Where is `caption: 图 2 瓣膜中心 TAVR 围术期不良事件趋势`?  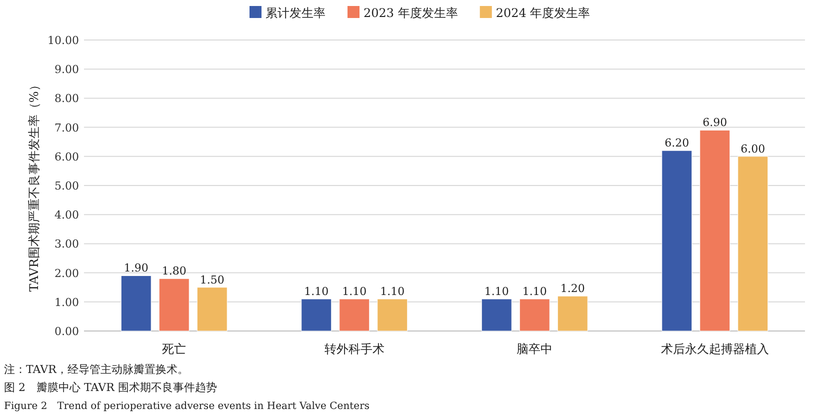
caption: 图 2 瓣膜中心 TAVR 围术期不良事件趋势 is located at coordinates (110, 387).